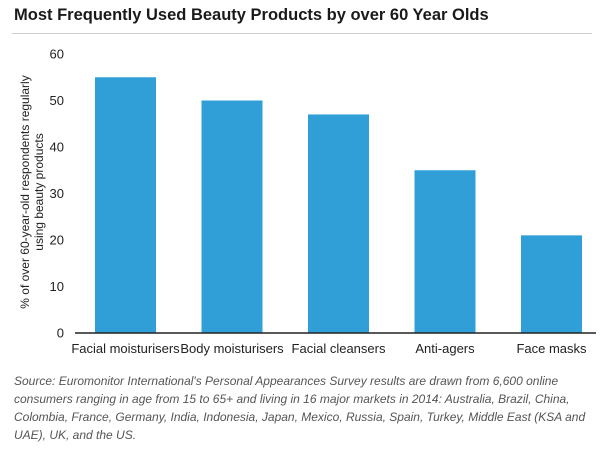 The image size is (600, 458). What do you see at coordinates (232, 348) in the screenshot?
I see `x-tick-label: Body moisturisers` at bounding box center [232, 348].